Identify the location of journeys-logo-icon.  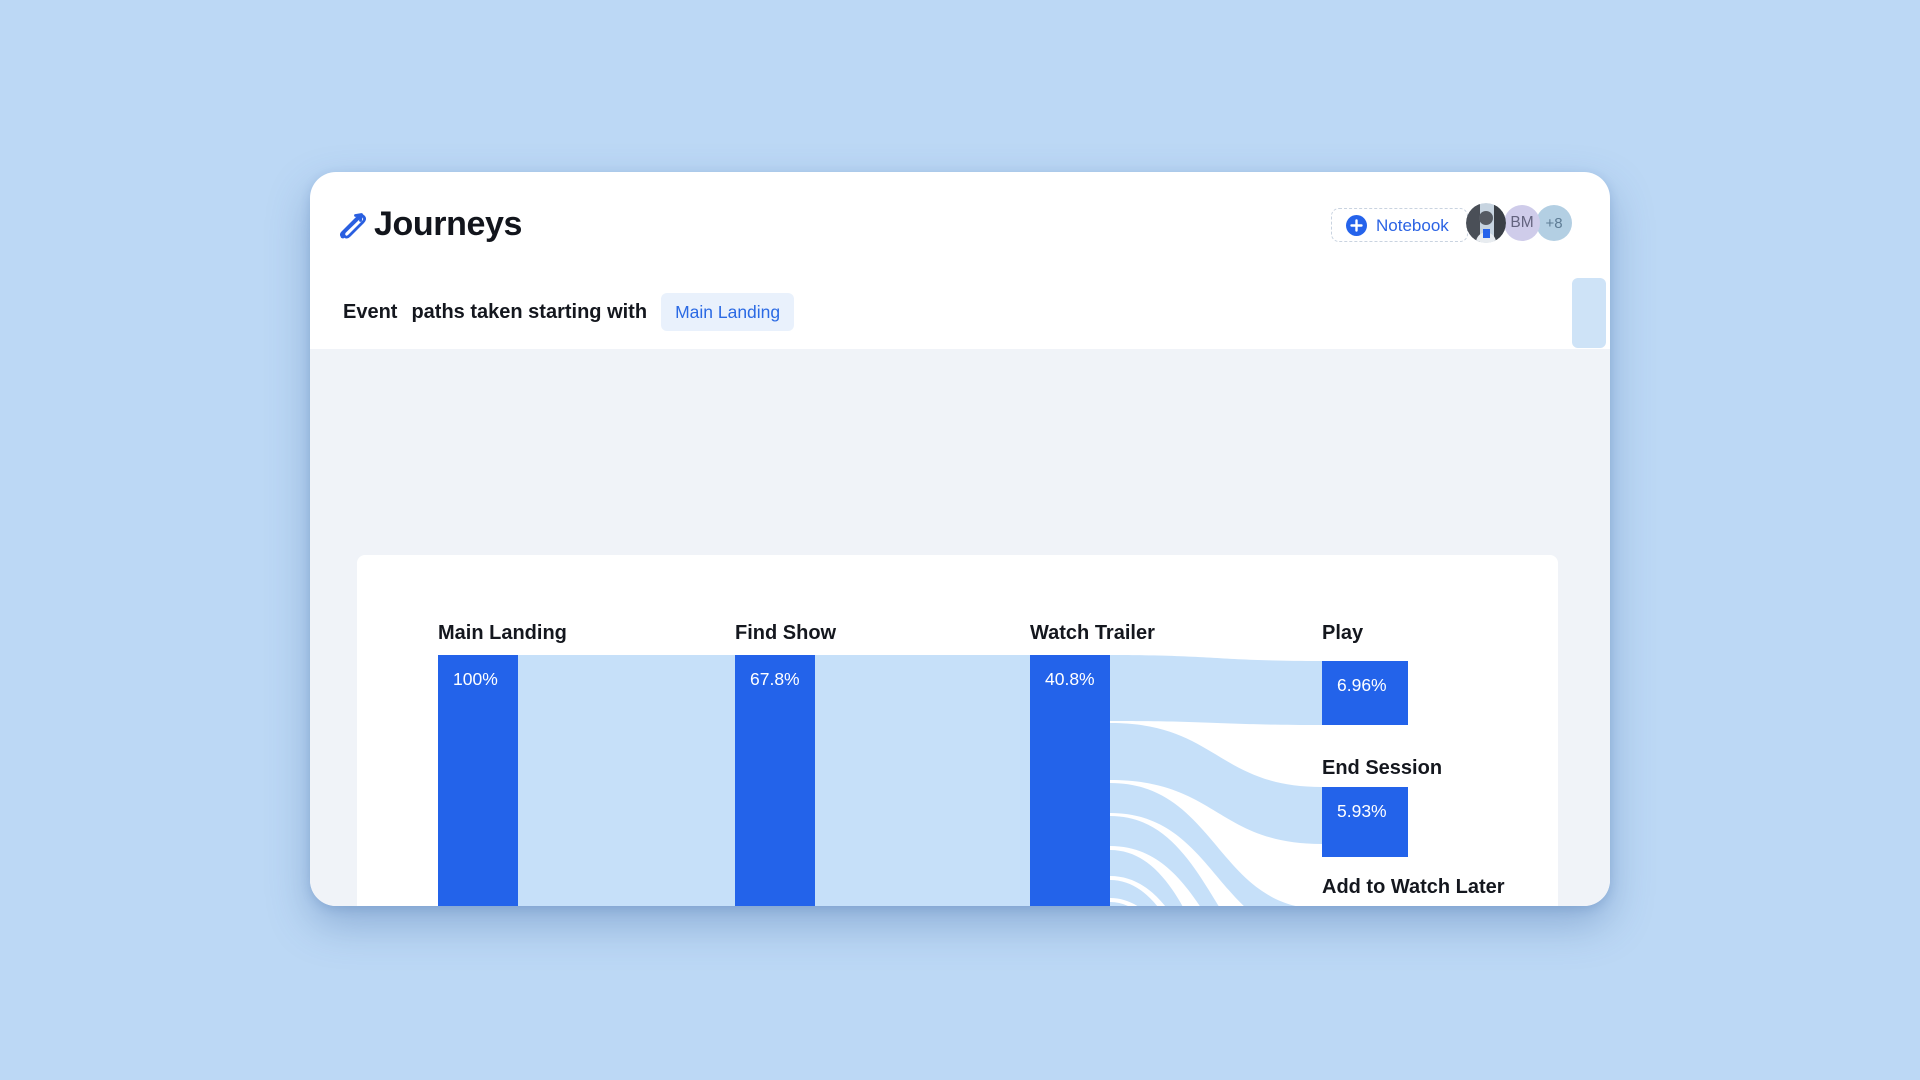
(353, 225).